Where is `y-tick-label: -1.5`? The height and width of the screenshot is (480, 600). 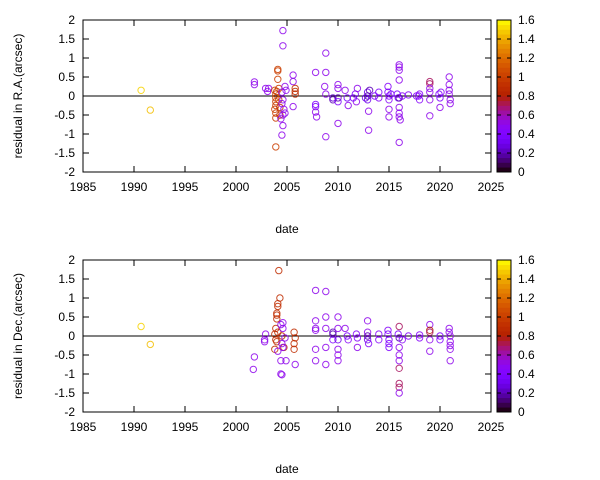 y-tick-label: -1.5 is located at coordinates (64, 153).